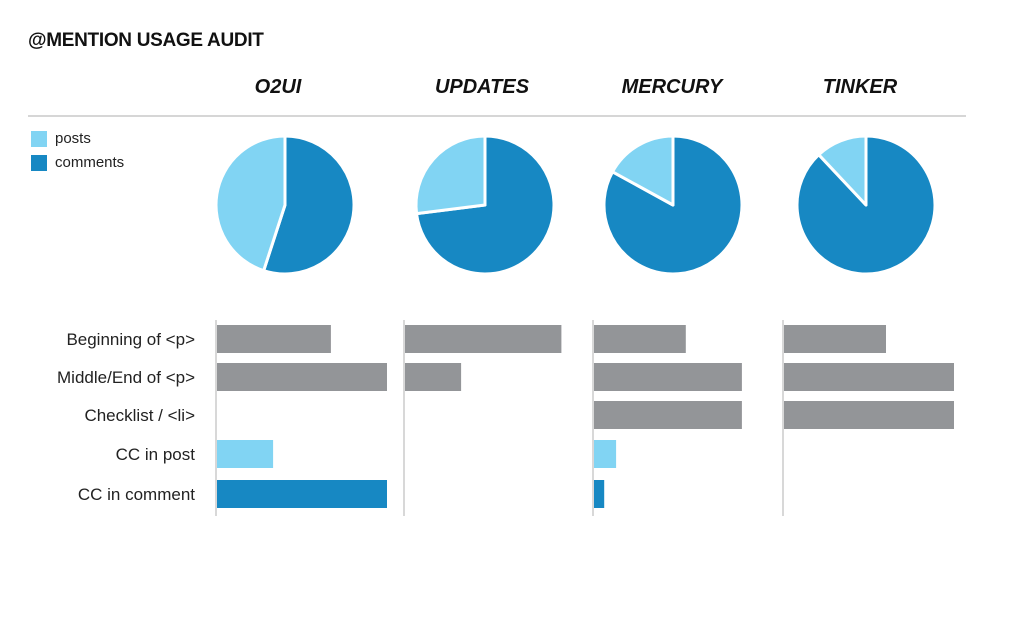 The height and width of the screenshot is (619, 1024). Describe the element at coordinates (302, 494) in the screenshot. I see `bar-o2ui-cc-in-comment` at that location.